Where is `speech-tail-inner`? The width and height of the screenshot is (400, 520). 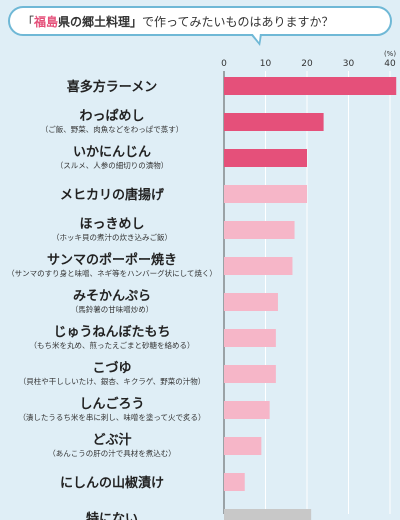 speech-tail-inner is located at coordinates (256, 37).